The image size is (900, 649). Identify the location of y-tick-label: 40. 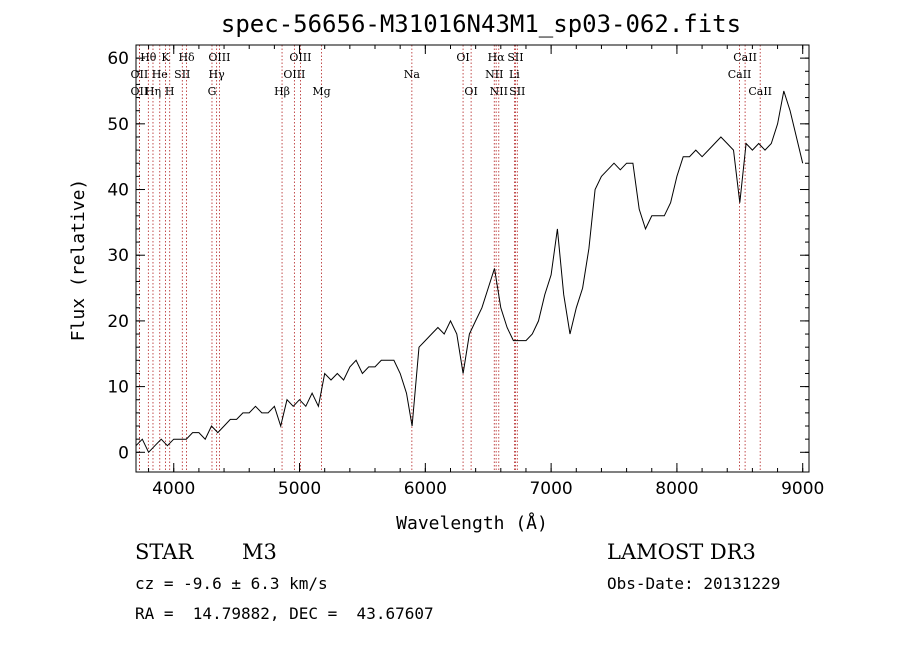
(118, 191).